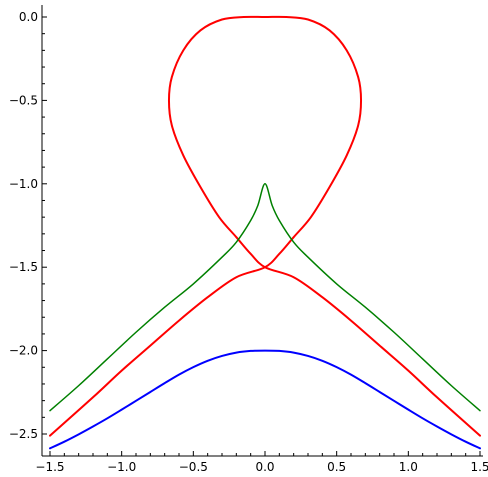  Describe the element at coordinates (193, 467) in the screenshot. I see `x-tick-label: −0.5` at that location.